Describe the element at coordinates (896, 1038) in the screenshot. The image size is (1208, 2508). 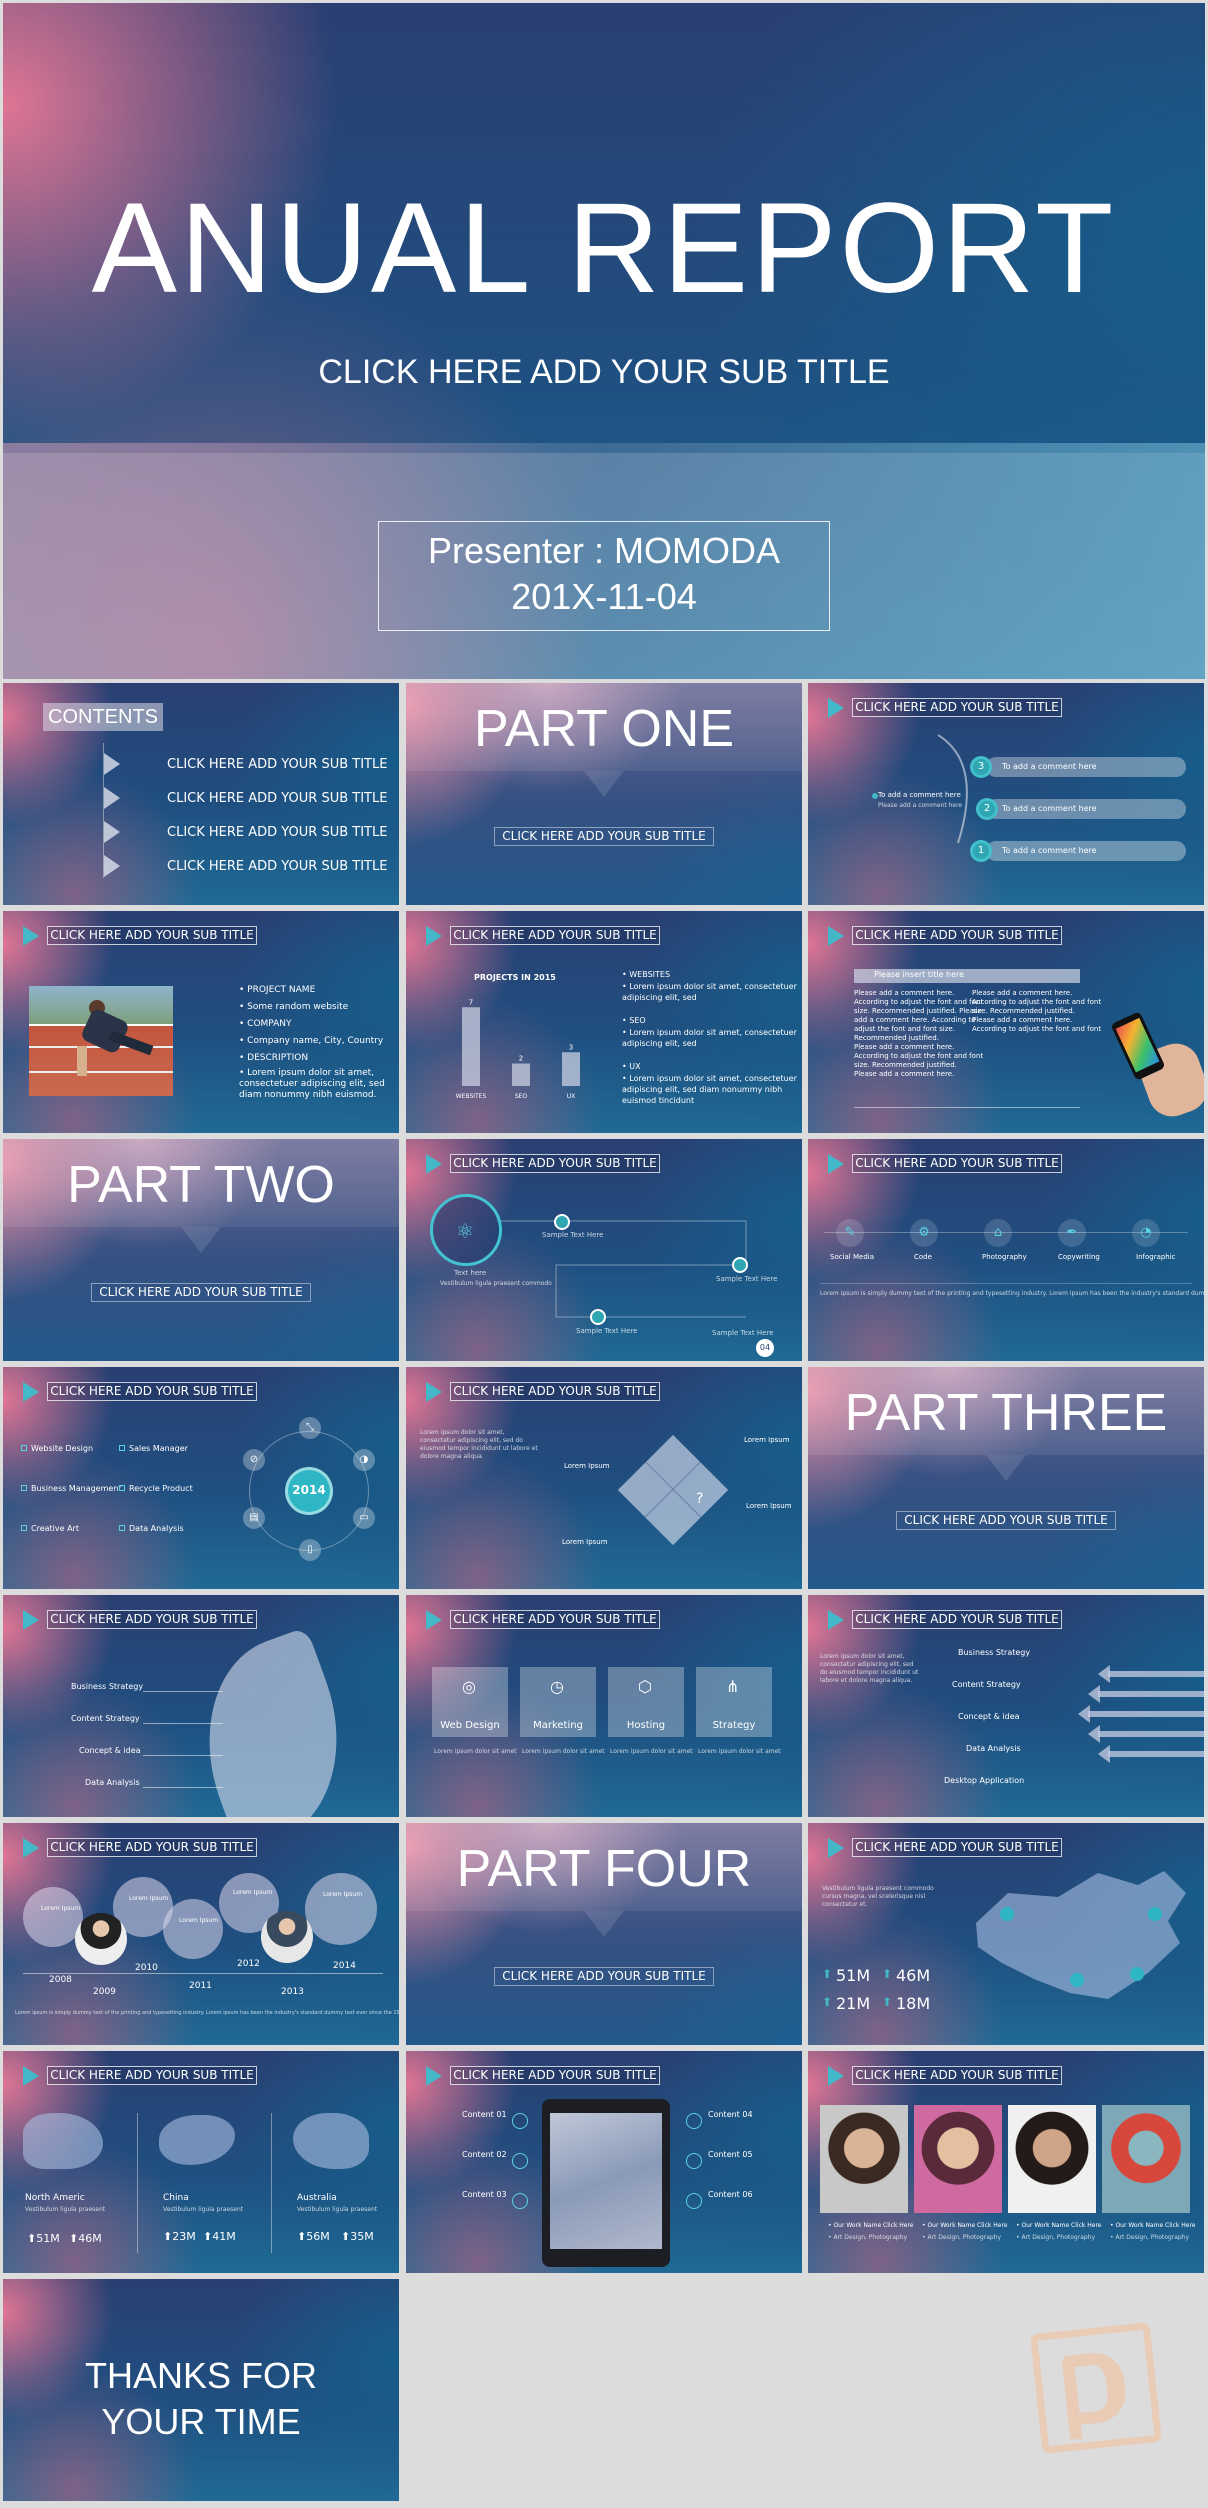
I see `phone-text: Recommended justified.` at that location.